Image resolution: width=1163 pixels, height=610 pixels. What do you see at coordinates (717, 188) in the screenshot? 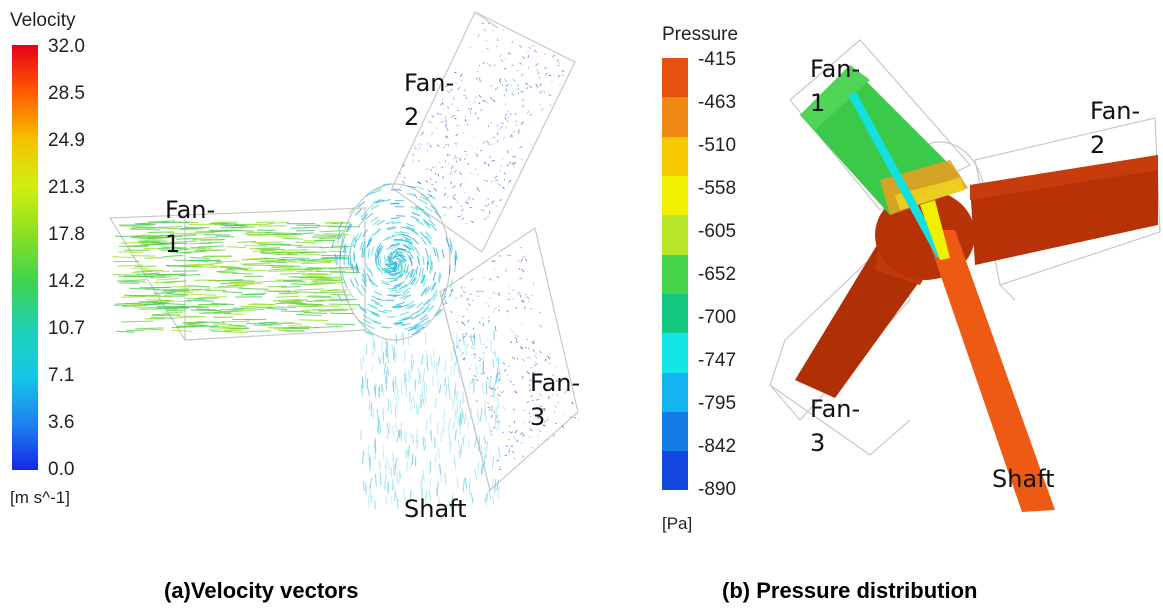
I see `pressure-tick: -558` at bounding box center [717, 188].